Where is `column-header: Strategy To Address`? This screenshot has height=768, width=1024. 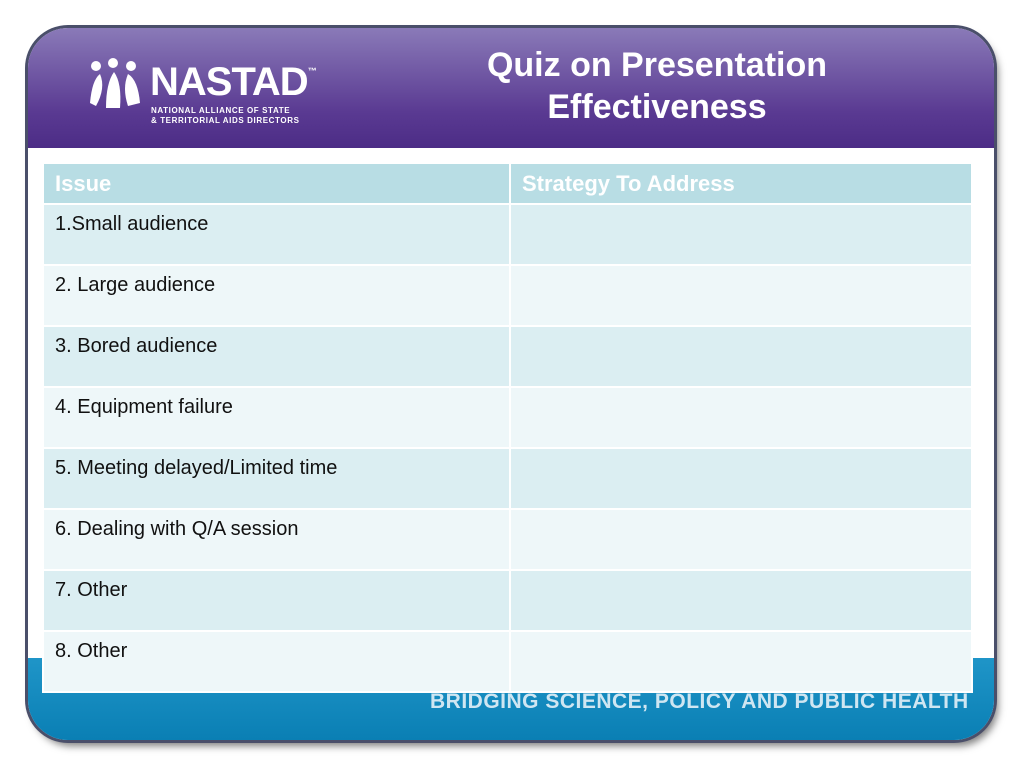 column-header: Strategy To Address is located at coordinates (741, 183).